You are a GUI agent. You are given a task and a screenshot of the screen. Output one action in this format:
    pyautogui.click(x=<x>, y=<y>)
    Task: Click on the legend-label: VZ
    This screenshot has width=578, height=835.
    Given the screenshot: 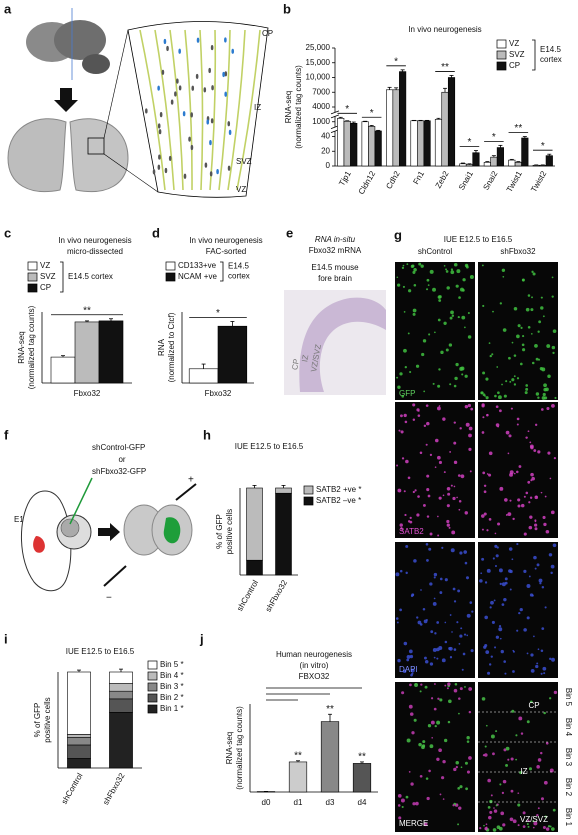 What is the action you would take?
    pyautogui.click(x=45, y=265)
    